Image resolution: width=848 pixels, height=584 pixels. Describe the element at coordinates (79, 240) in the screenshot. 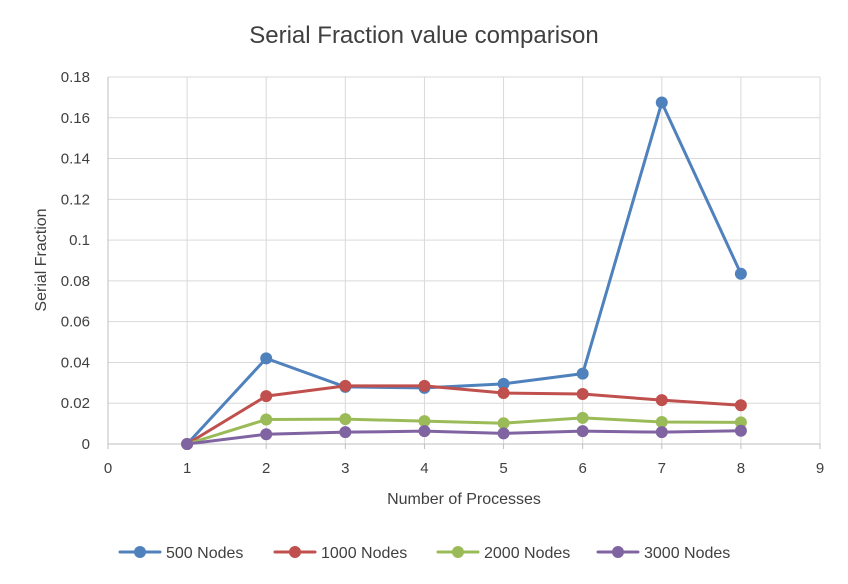

I see `y-tick-label: 0.1` at that location.